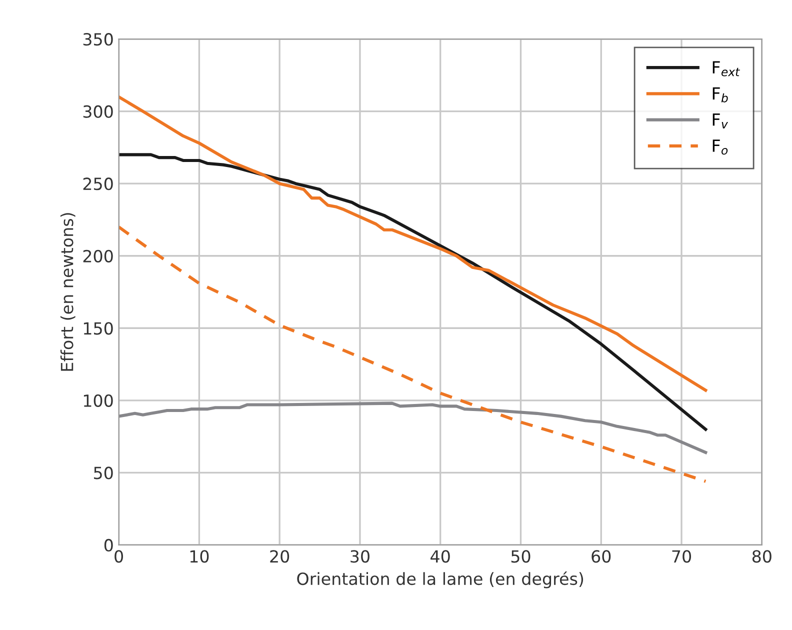 Image resolution: width=792 pixels, height=630 pixels. What do you see at coordinates (413, 428) in the screenshot?
I see `line-series` at bounding box center [413, 428].